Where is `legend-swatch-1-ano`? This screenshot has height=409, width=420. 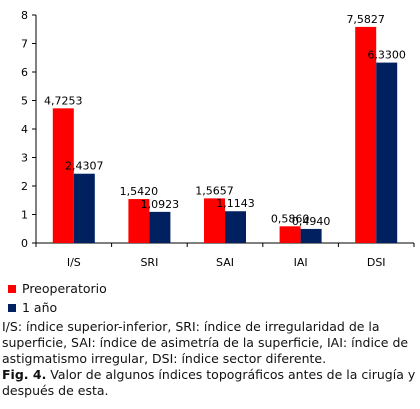
legend-swatch-1-ano is located at coordinates (12, 307).